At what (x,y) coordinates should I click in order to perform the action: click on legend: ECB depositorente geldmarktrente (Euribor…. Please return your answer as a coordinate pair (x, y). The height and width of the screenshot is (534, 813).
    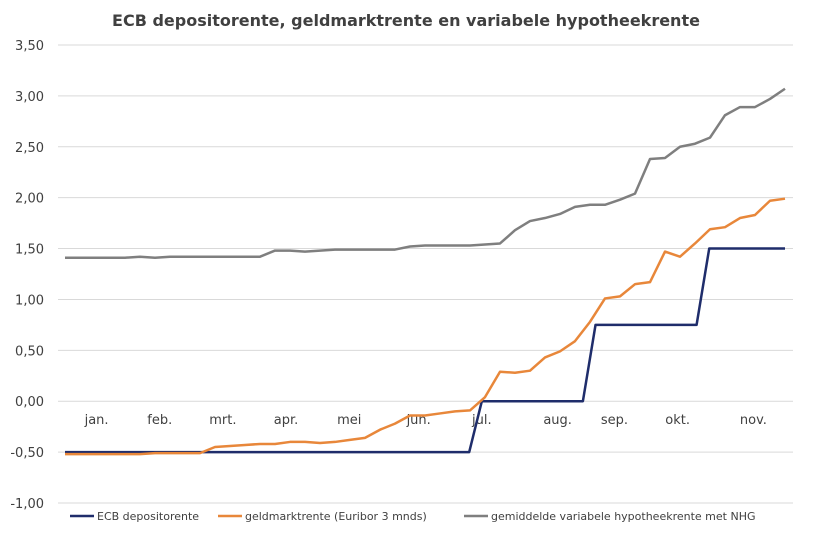
    Looking at the image, I should click on (413, 516).